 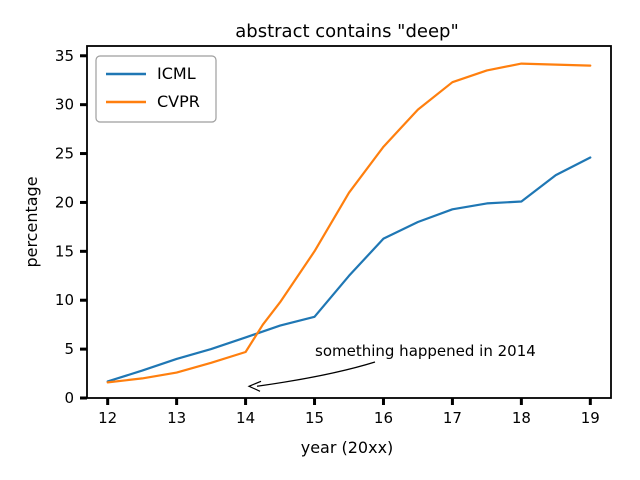 What do you see at coordinates (64, 154) in the screenshot?
I see `y-tick-label: 25` at bounding box center [64, 154].